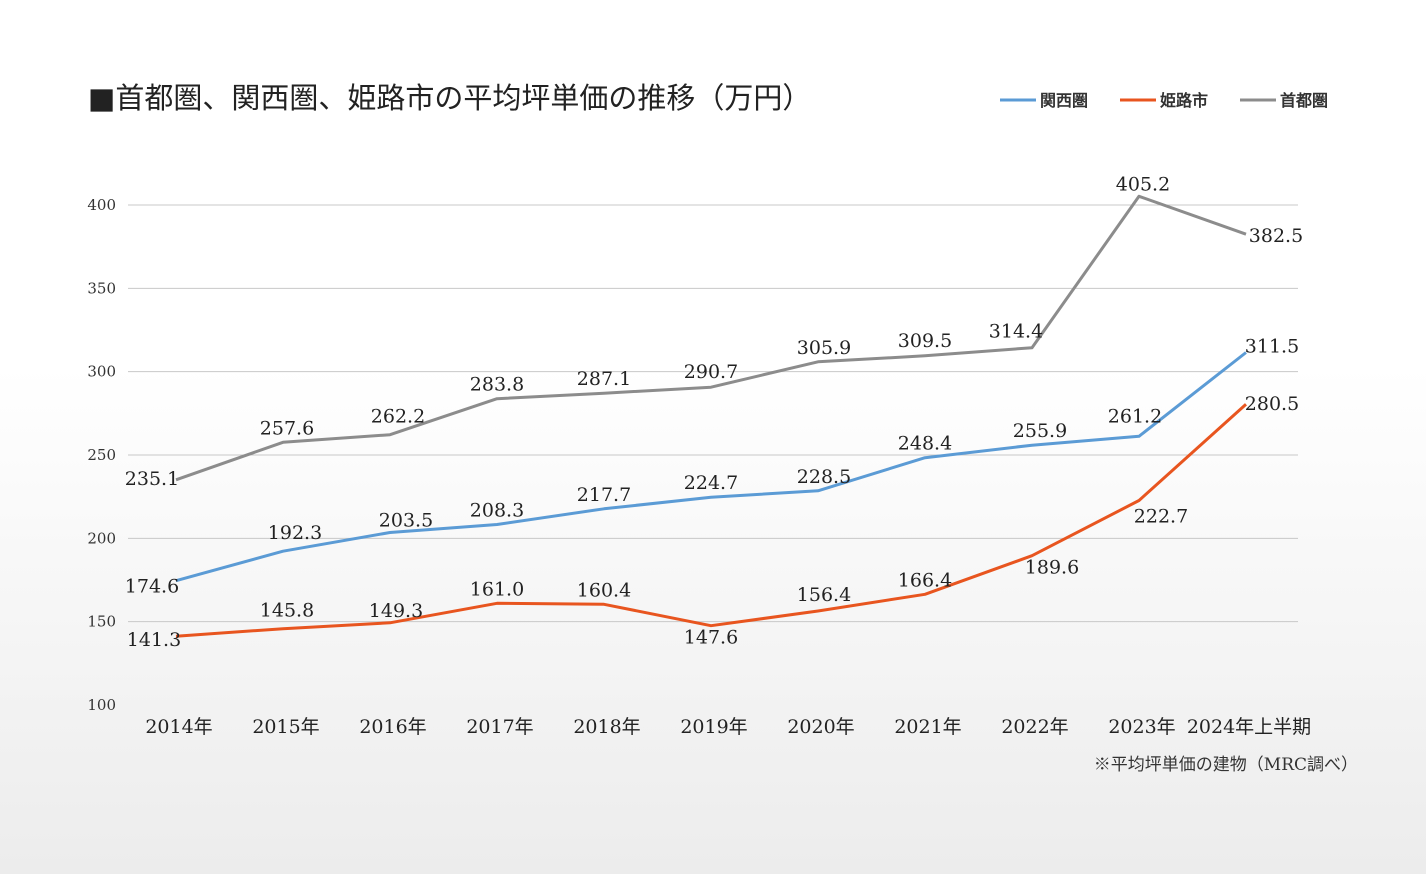  I want to click on data-label: 156.4, so click(824, 595).